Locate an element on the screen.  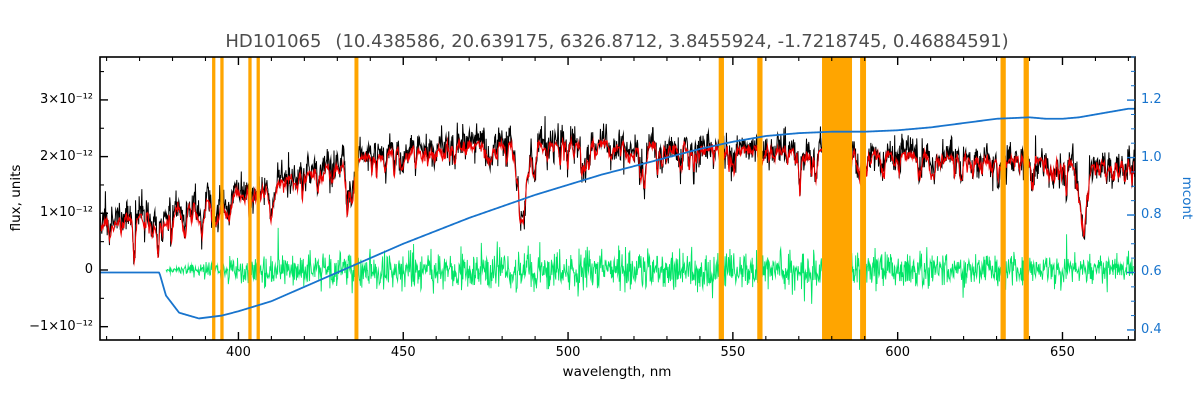
x-tick-label: 500 is located at coordinates (568, 352).